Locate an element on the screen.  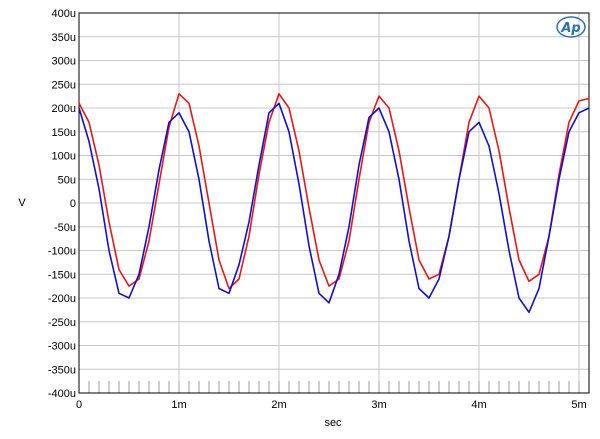
x-axis-title: sec is located at coordinates (333, 423).